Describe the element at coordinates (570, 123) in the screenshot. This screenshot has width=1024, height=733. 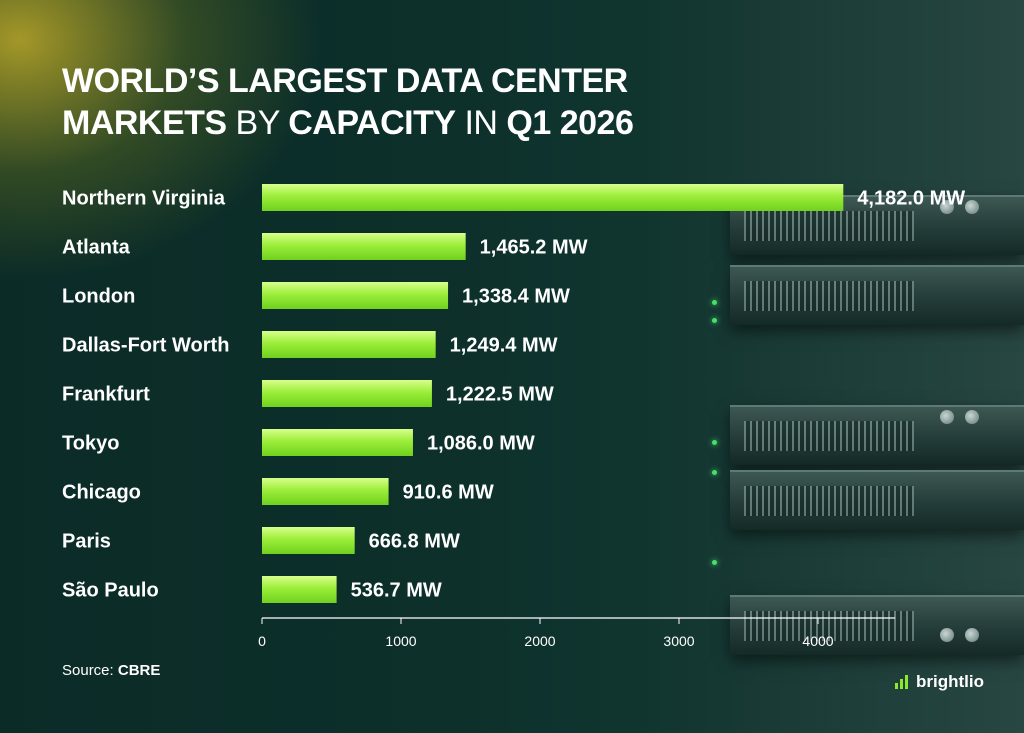
I see `title-part: Q1 2026` at that location.